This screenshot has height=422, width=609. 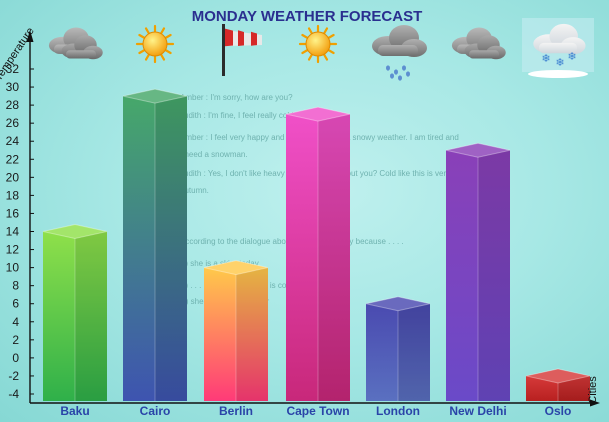 I want to click on y-tick-label: 30, so click(x=13, y=87).